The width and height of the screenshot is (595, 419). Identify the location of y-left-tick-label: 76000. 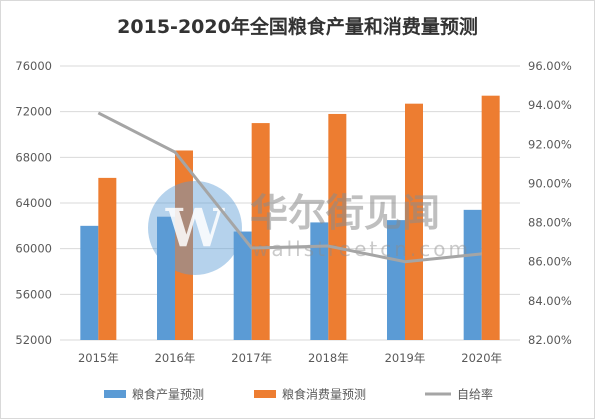
(33, 66).